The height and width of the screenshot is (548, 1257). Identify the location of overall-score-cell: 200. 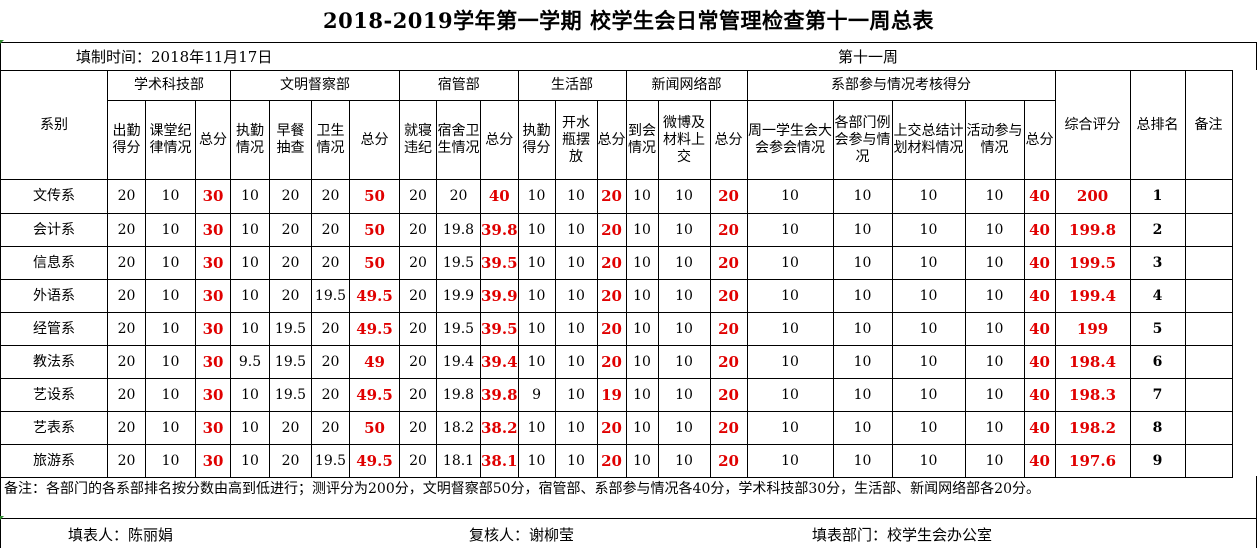
(1092, 196).